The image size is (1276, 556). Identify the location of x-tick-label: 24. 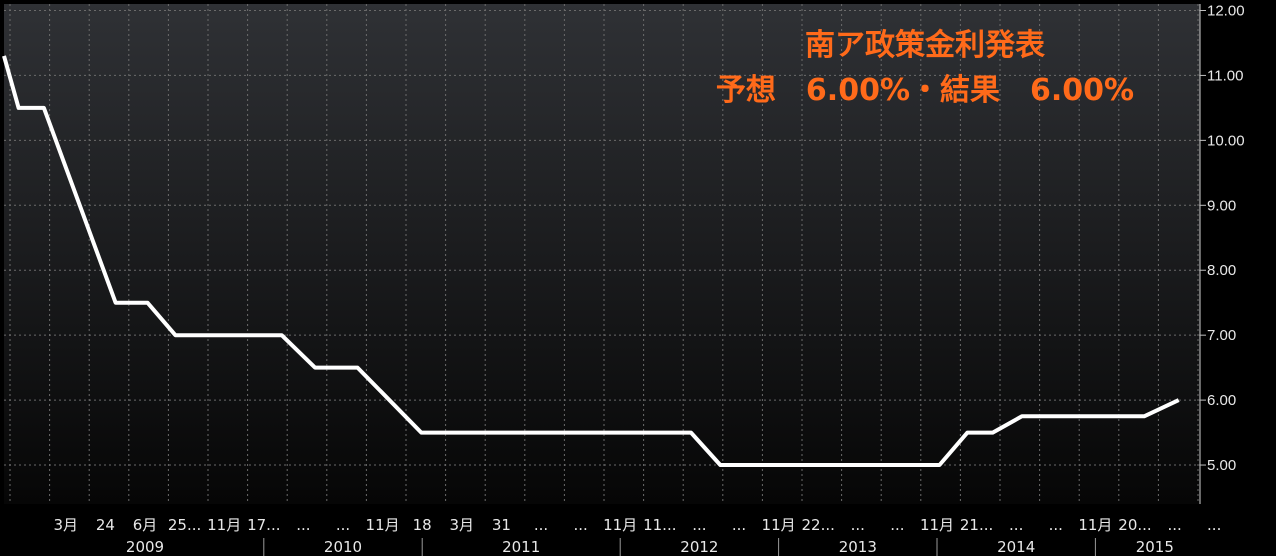
(105, 525).